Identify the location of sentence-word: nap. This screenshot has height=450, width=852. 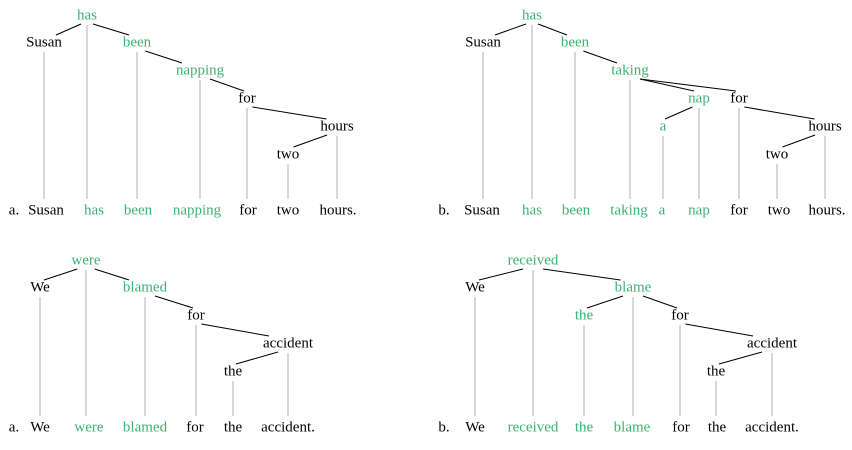
(699, 210).